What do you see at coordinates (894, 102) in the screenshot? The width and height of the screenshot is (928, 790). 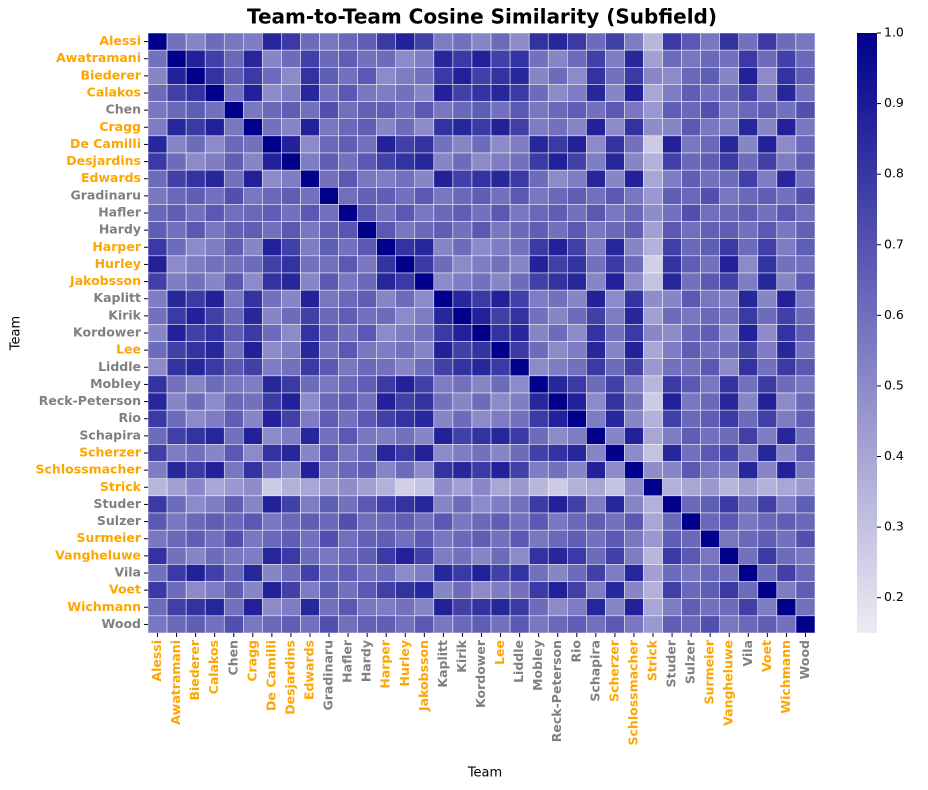 I see `colorbar-tick-label: 0.9` at bounding box center [894, 102].